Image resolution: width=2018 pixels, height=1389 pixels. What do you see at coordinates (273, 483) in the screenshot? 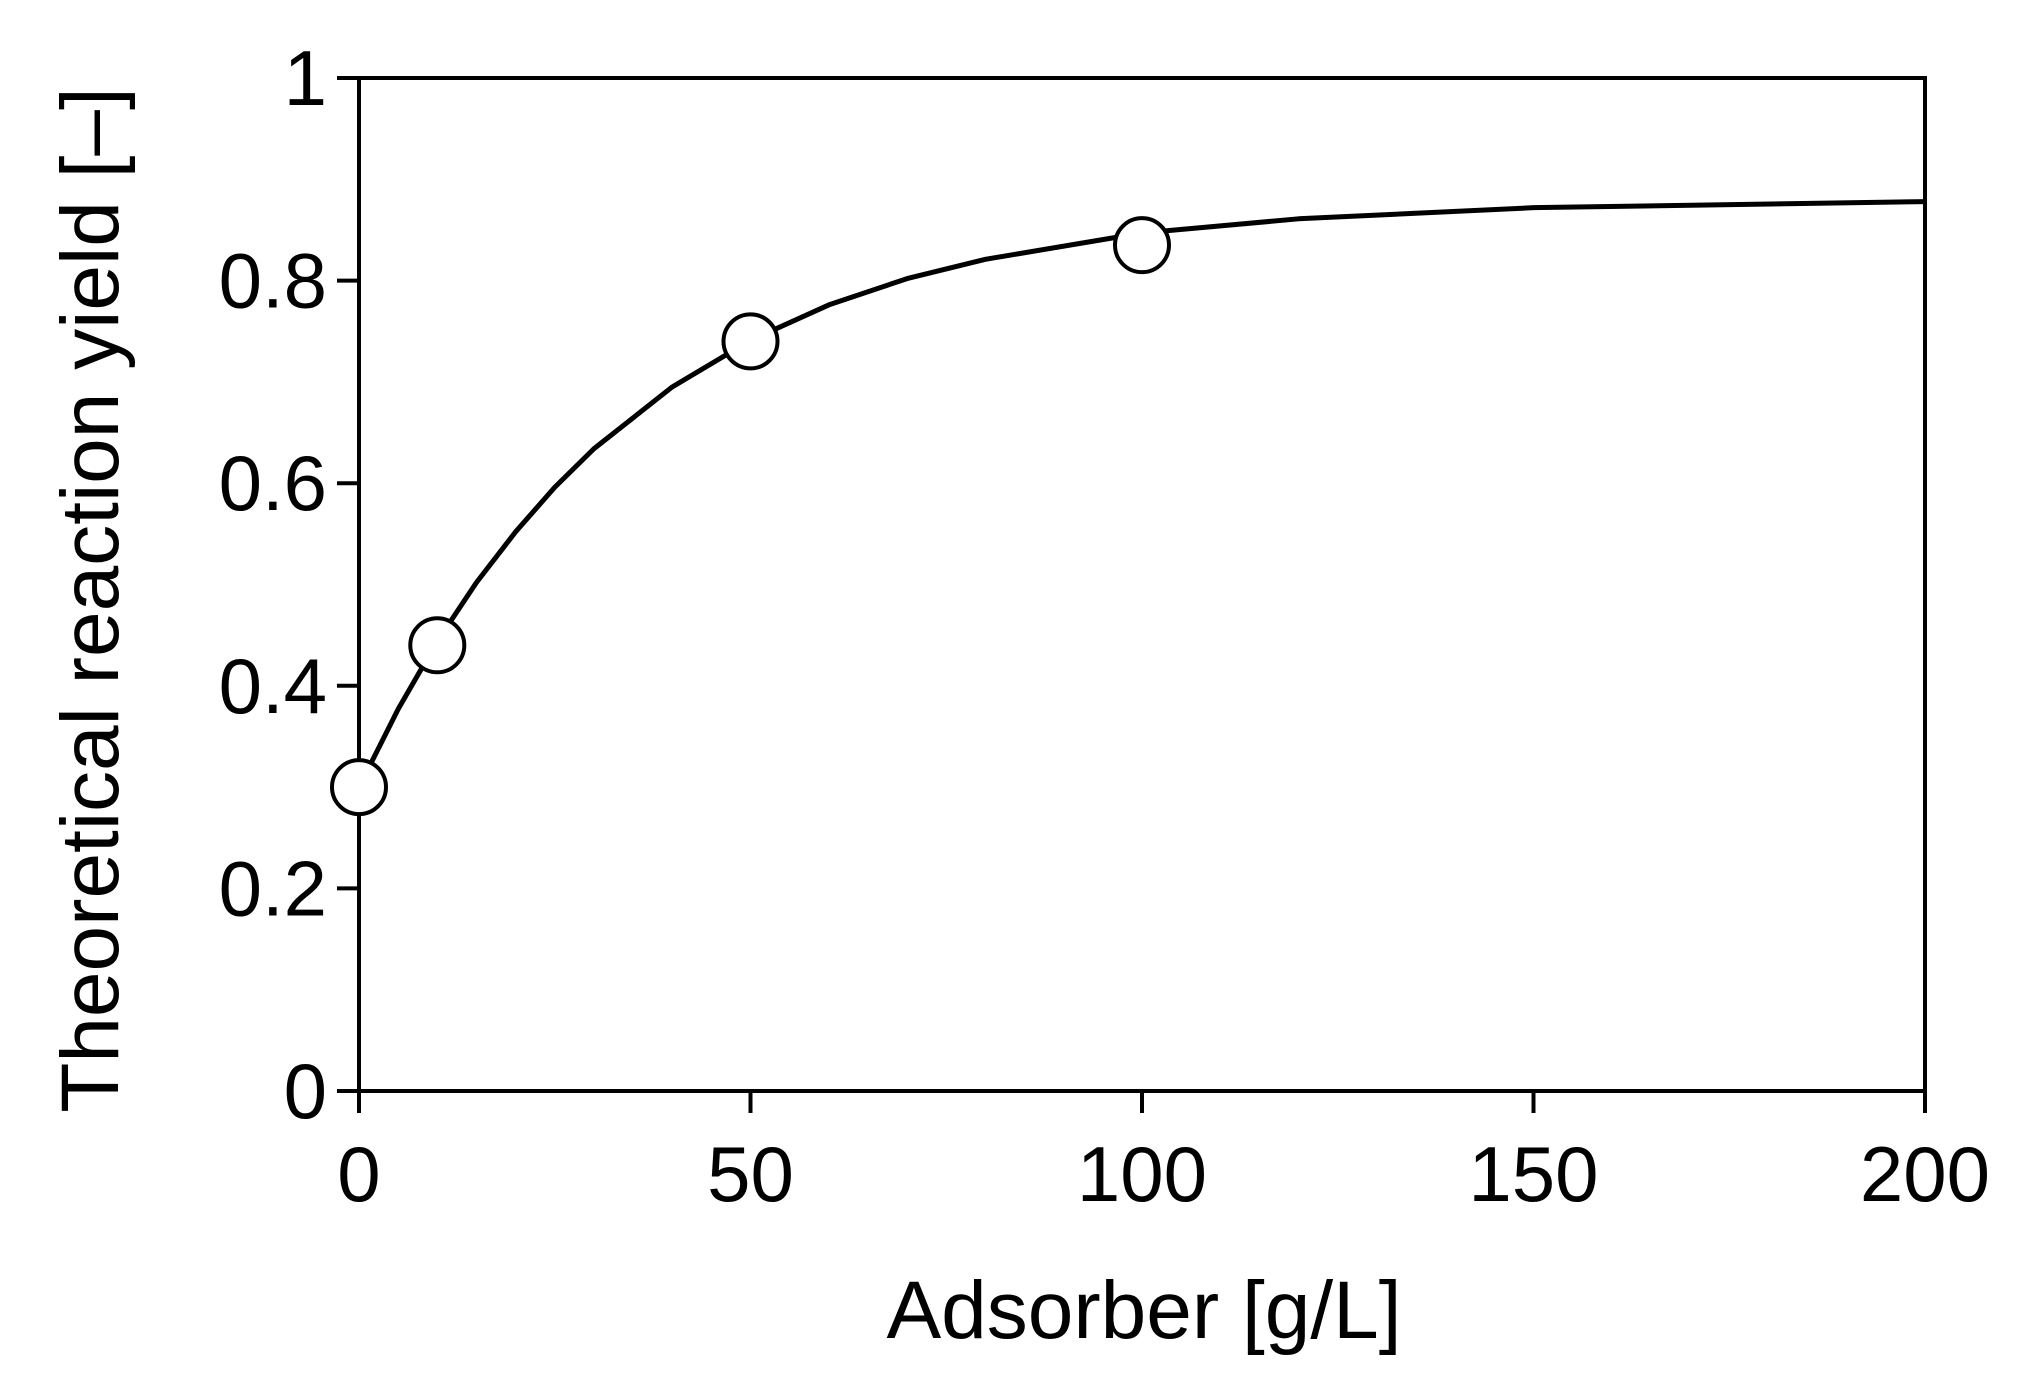
I see `y-tick-label: 0.6` at bounding box center [273, 483].